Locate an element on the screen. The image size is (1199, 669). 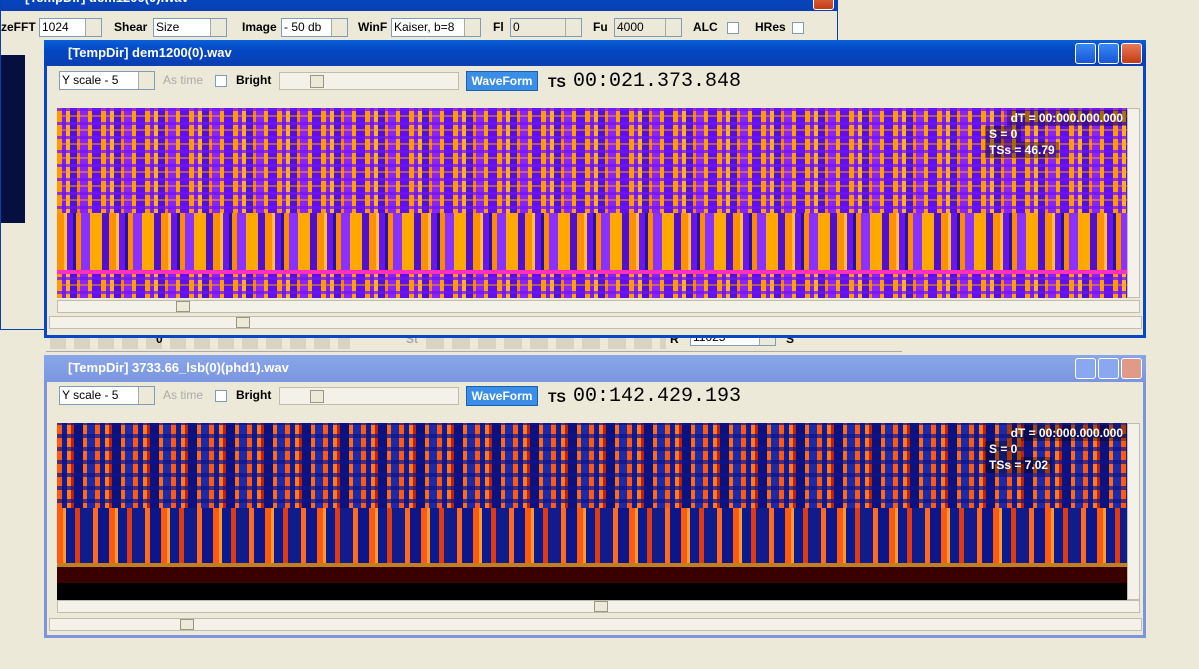
timestamp: 00:142.429.193 is located at coordinates (657, 396).